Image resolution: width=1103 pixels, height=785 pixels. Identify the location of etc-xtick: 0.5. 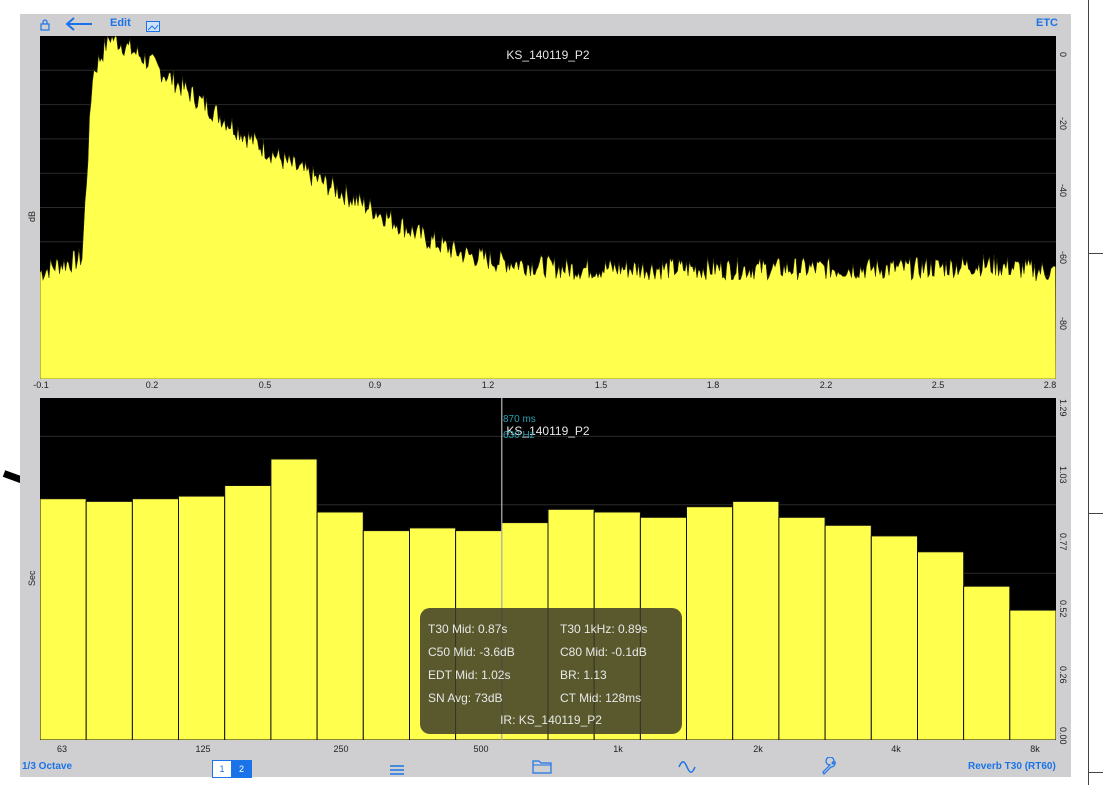
(265, 385).